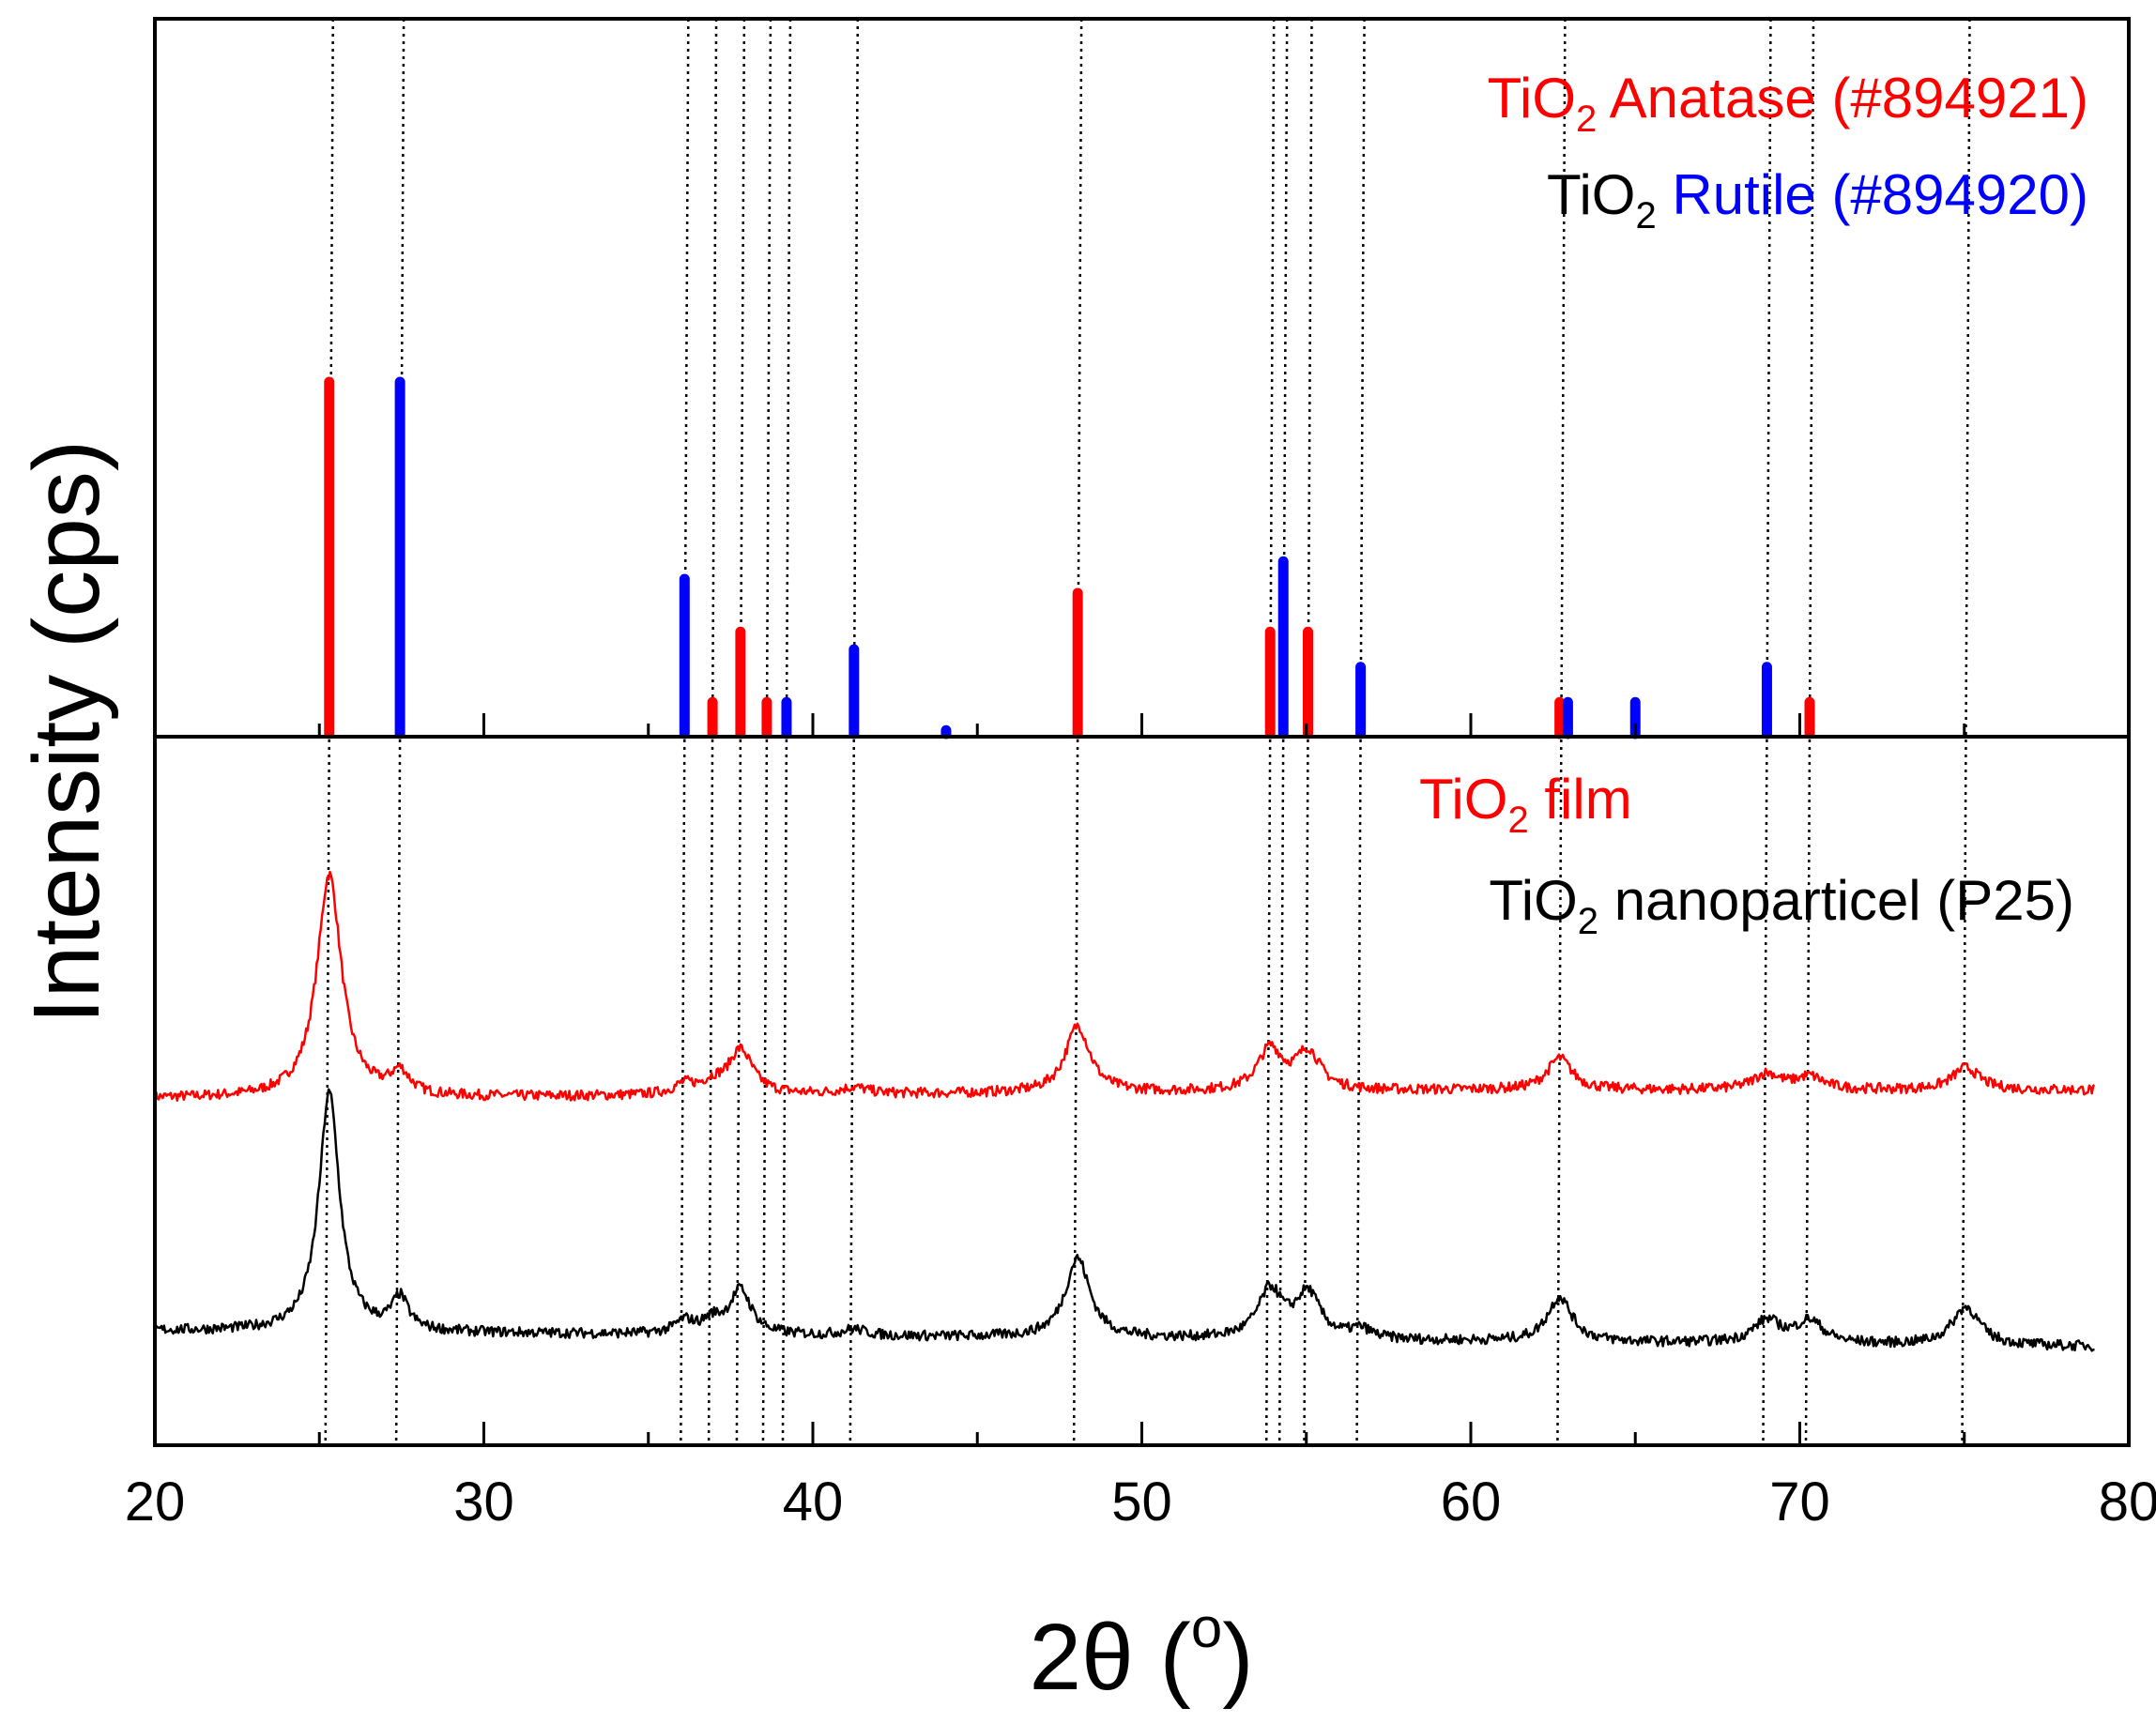 The width and height of the screenshot is (2156, 1723). I want to click on legend-p25: TiO2 nanoparticel (P25), so click(1781, 905).